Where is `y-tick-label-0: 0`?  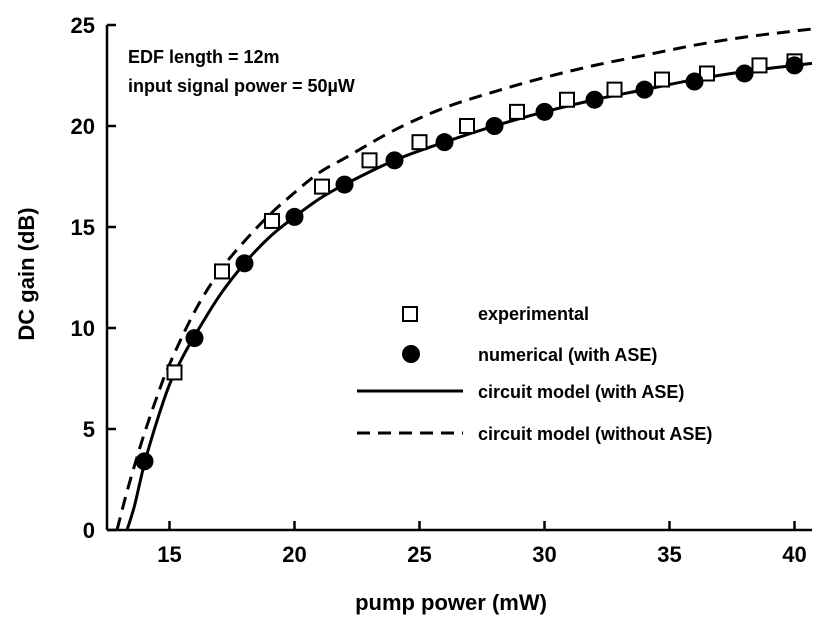
y-tick-label-0: 0 is located at coordinates (89, 530).